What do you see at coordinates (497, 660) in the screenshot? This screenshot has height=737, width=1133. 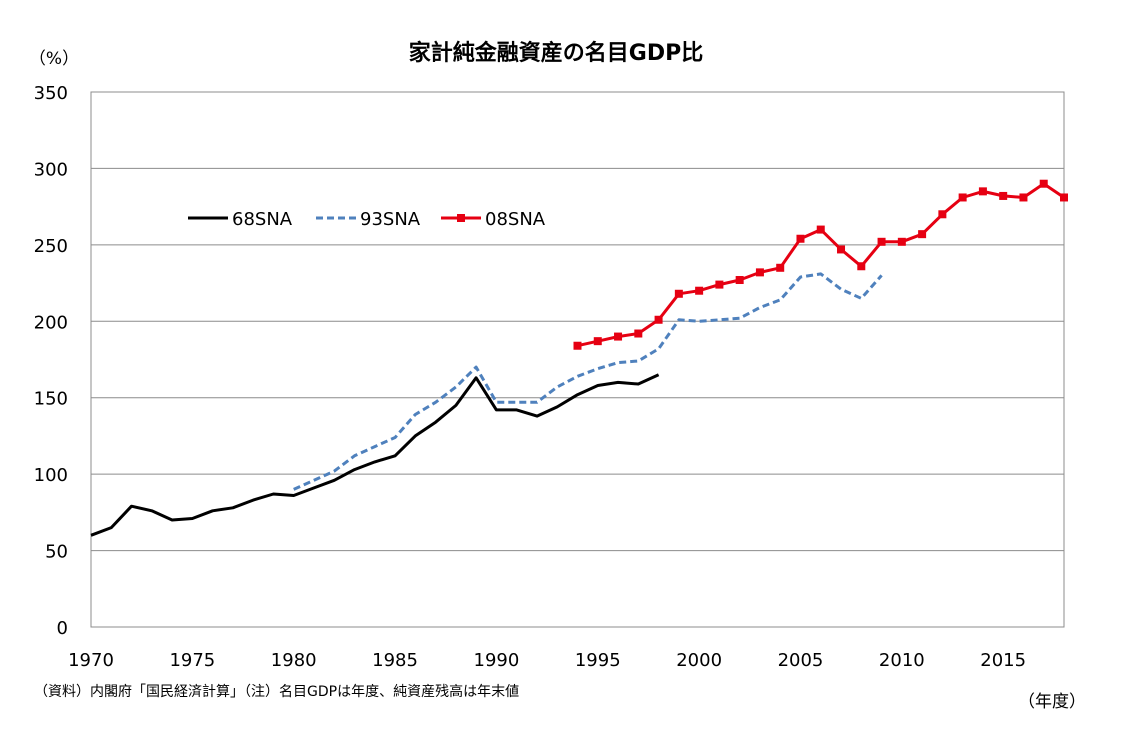 I see `x-tick-label: 1990` at bounding box center [497, 660].